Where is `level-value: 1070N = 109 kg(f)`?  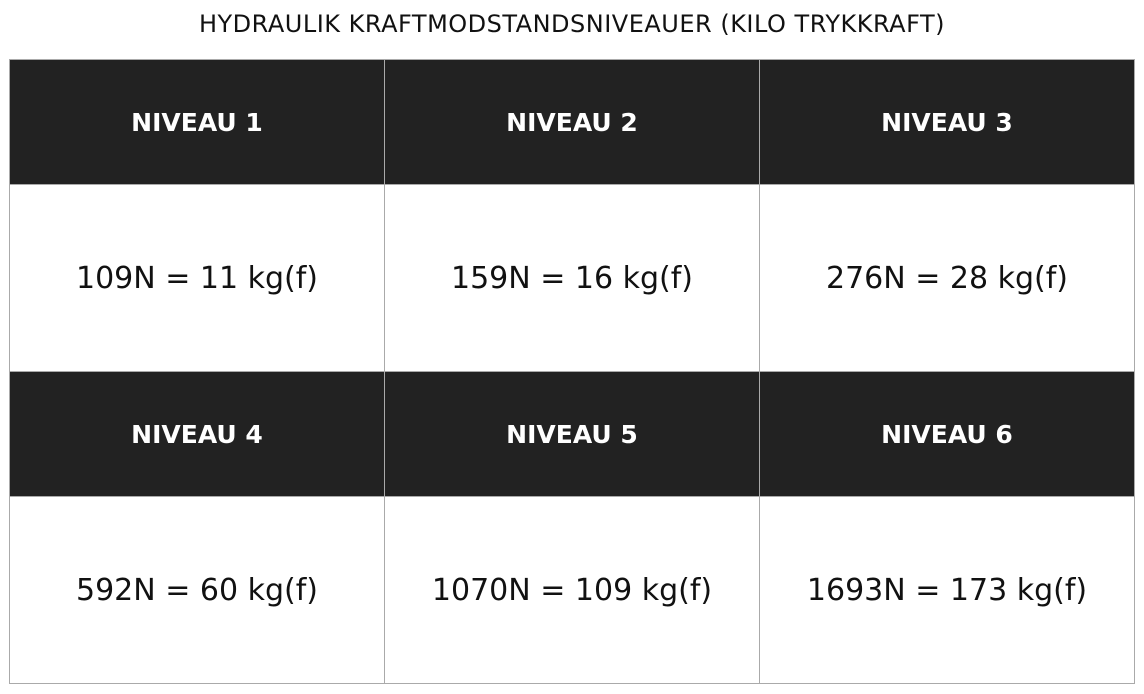 level-value: 1070N = 109 kg(f) is located at coordinates (572, 590).